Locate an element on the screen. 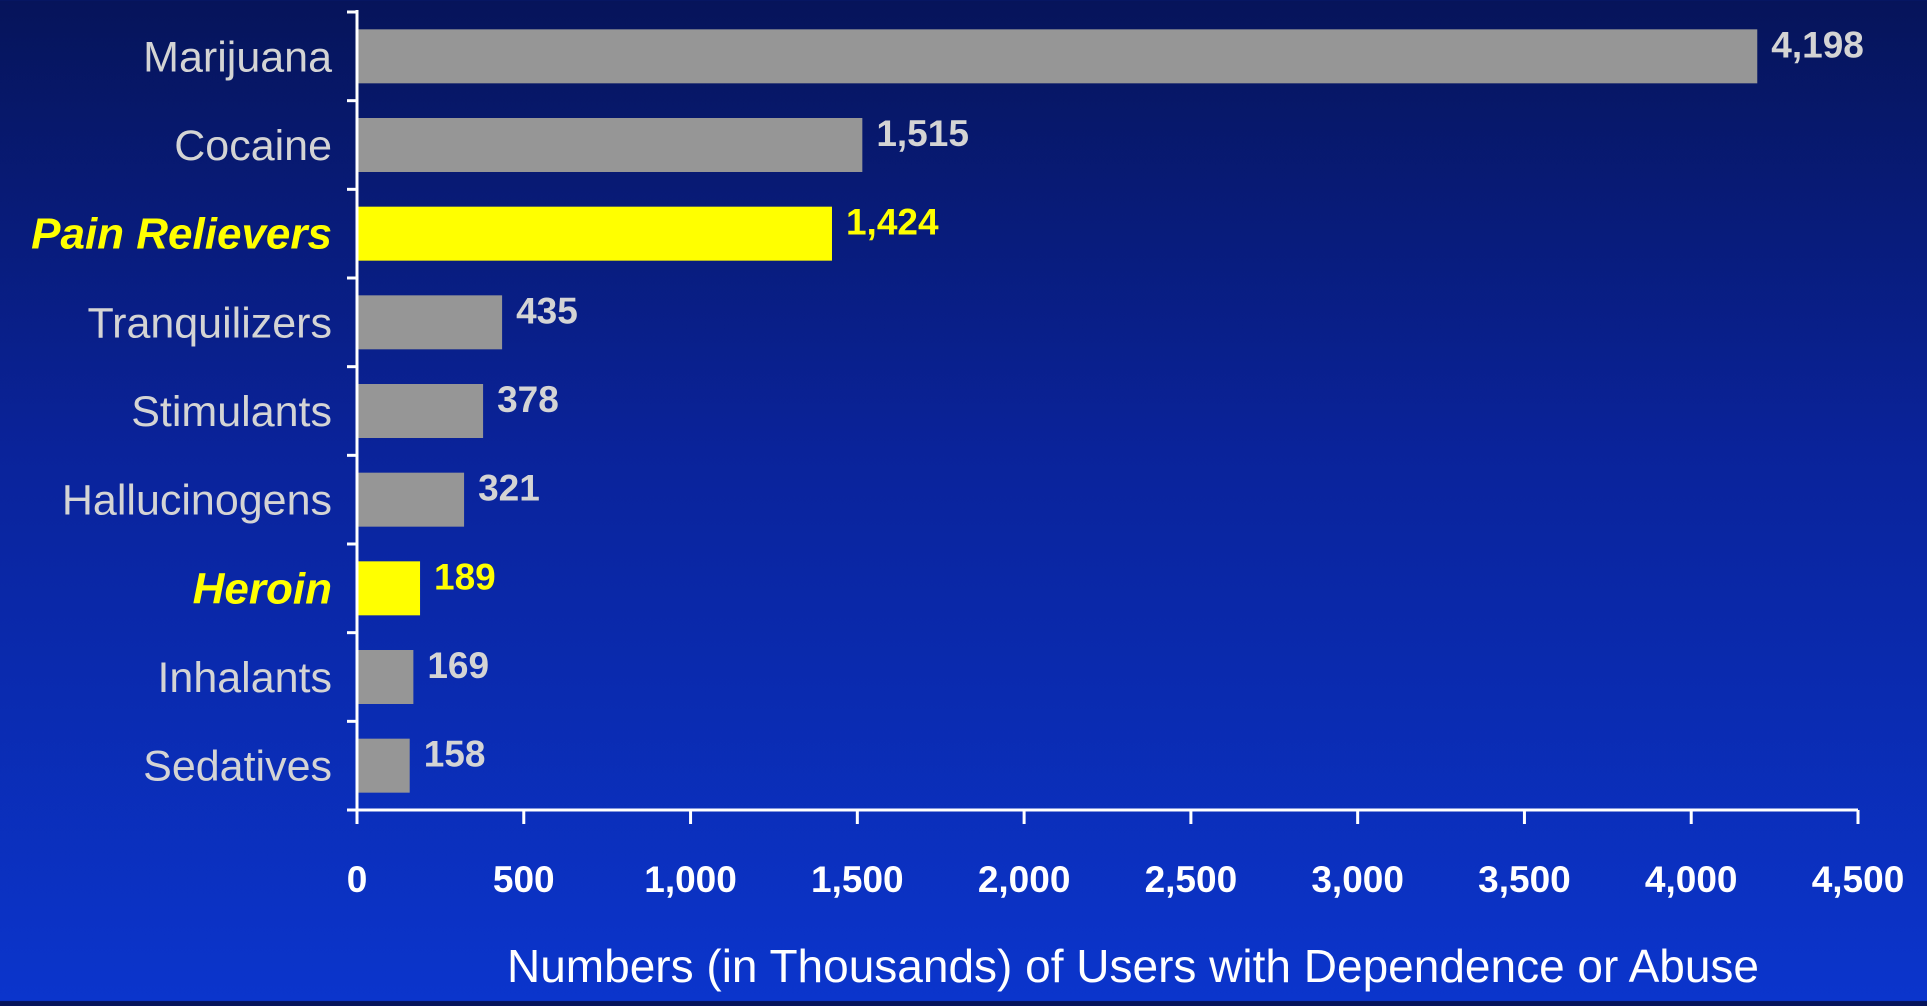 The width and height of the screenshot is (1927, 1006). bar-hallucinogens is located at coordinates (411, 499).